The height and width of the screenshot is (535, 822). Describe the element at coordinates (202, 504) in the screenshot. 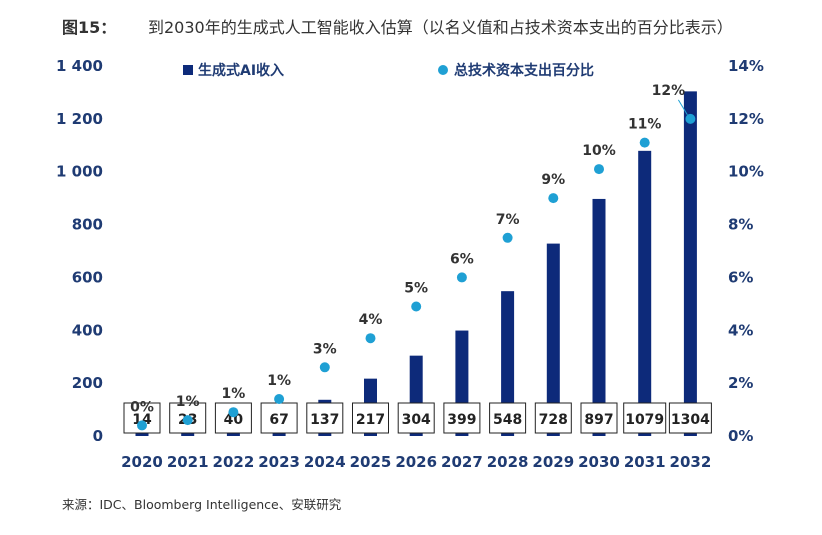

I see `source-note: 来源：IDC、Bloomberg Intelligence、安联研究` at that location.